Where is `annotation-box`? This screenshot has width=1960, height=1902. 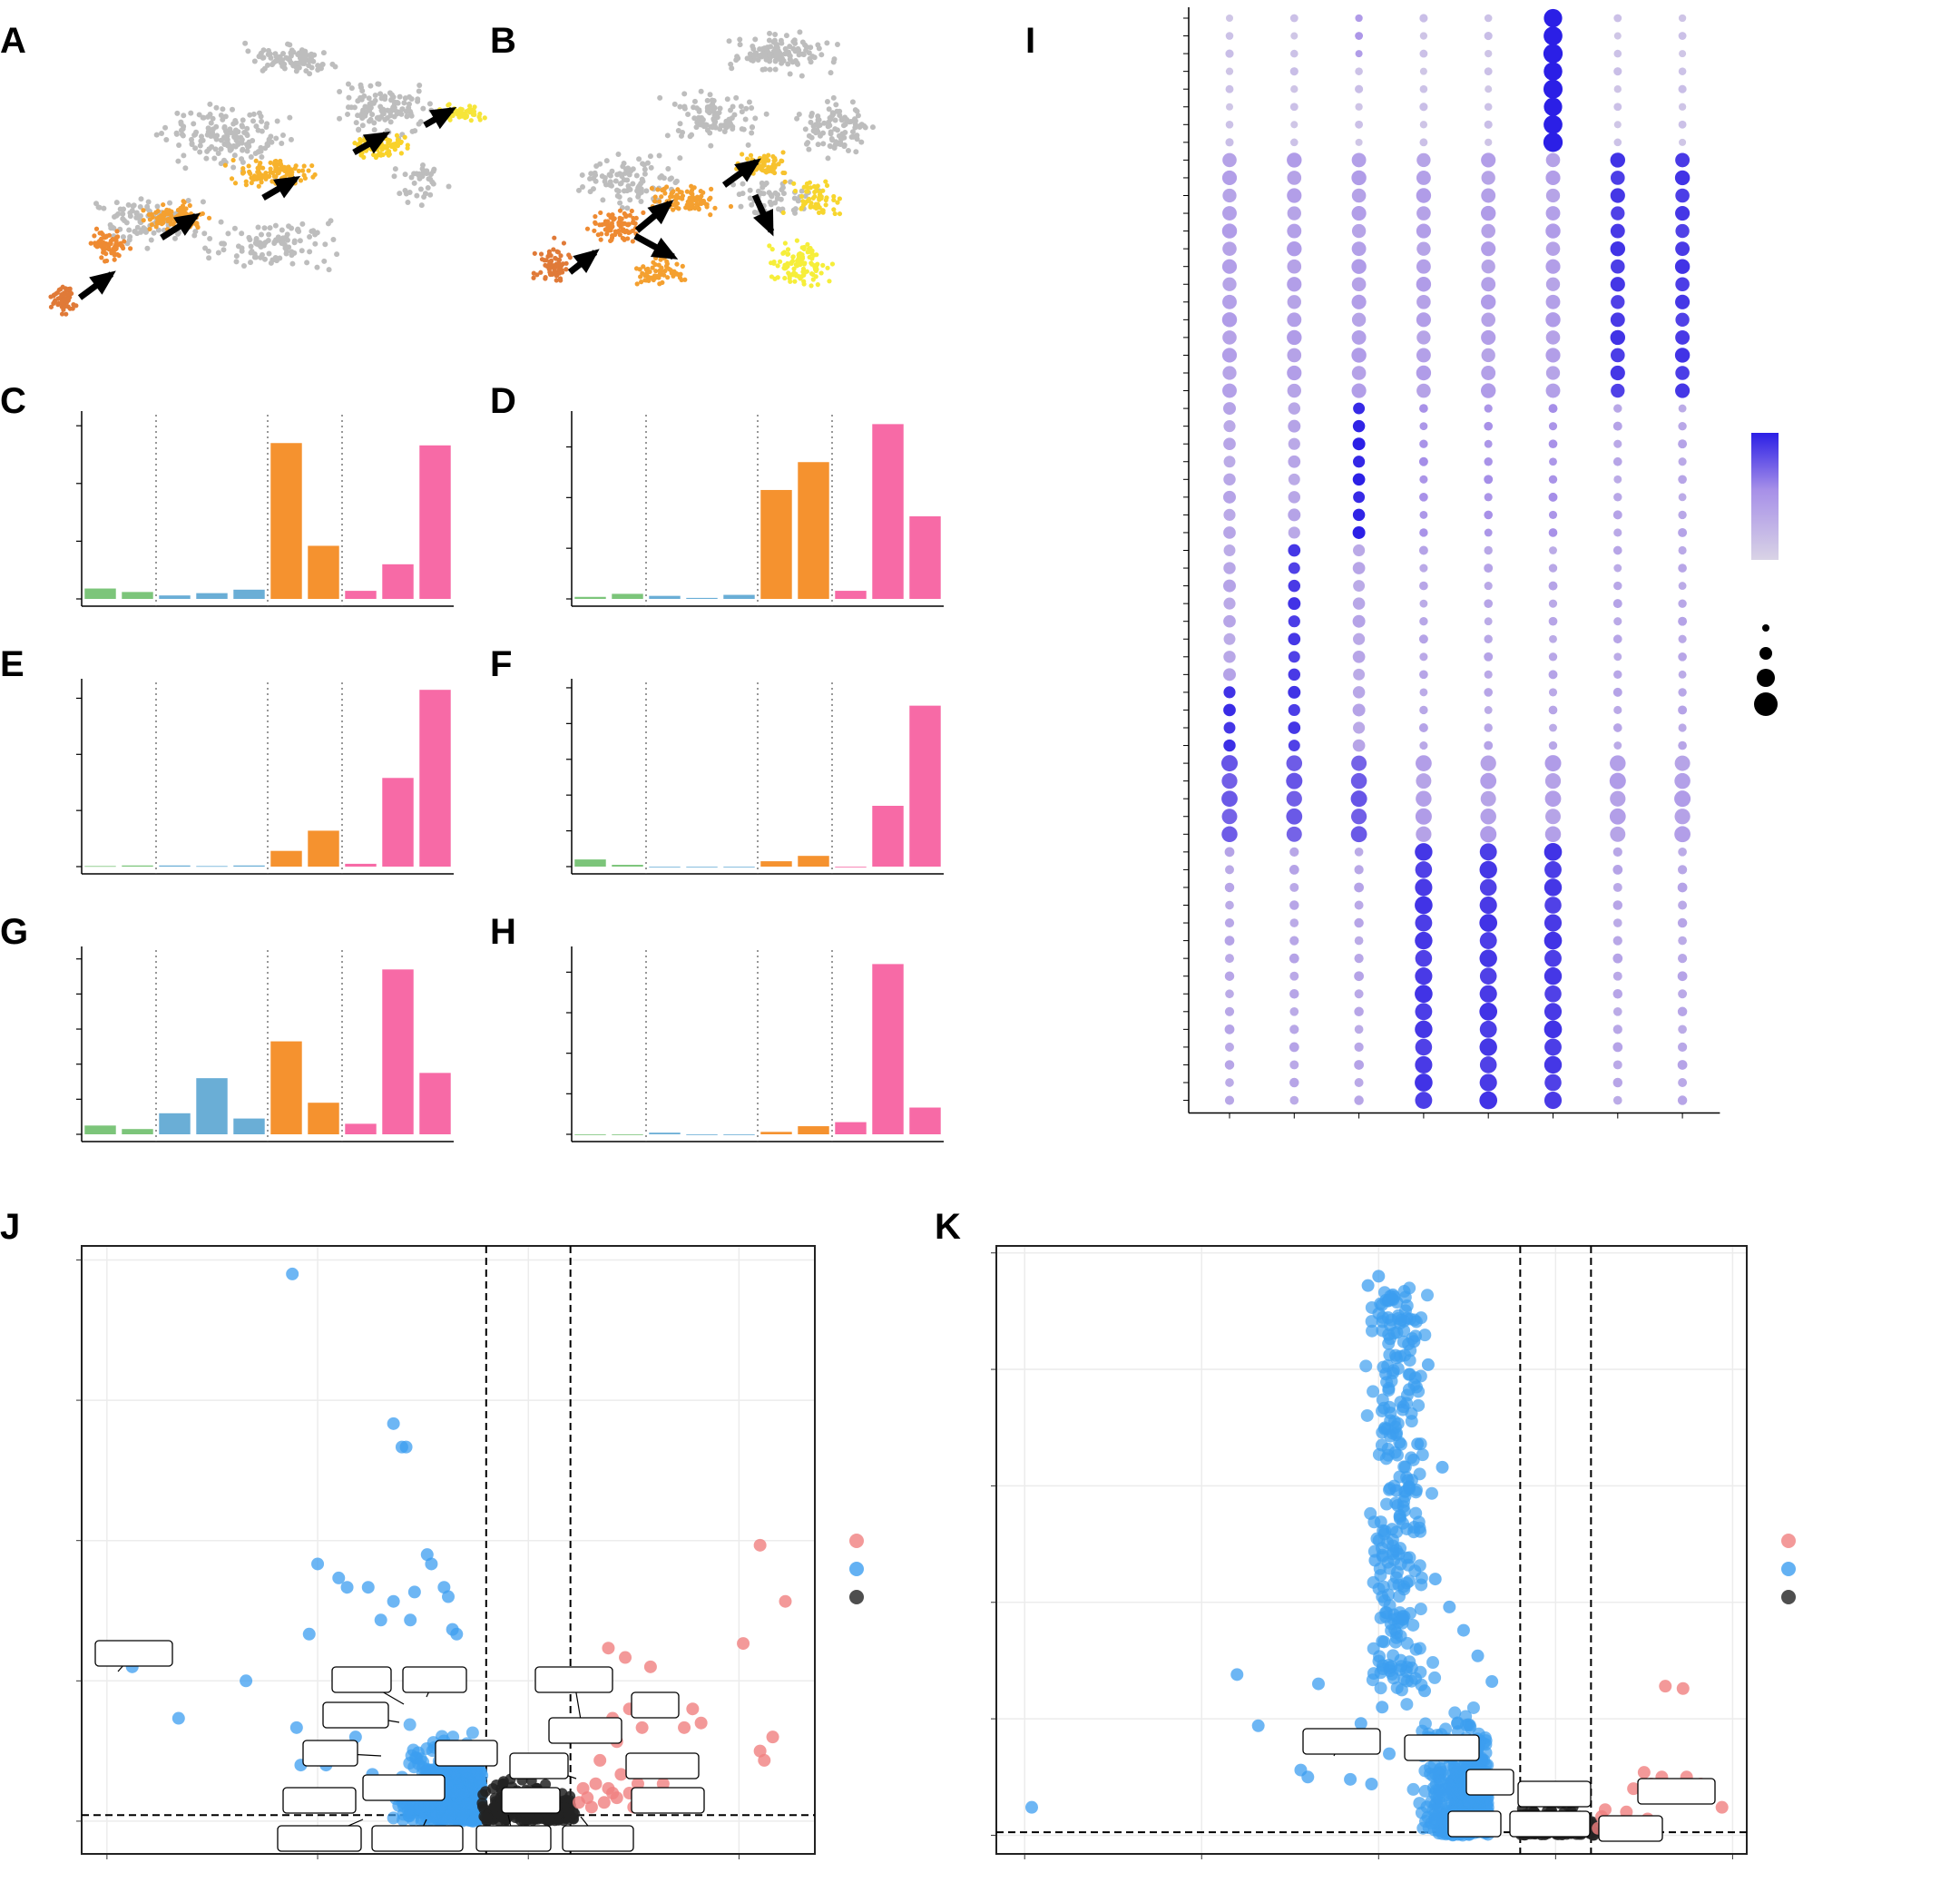 annotation-box is located at coordinates (466, 1753).